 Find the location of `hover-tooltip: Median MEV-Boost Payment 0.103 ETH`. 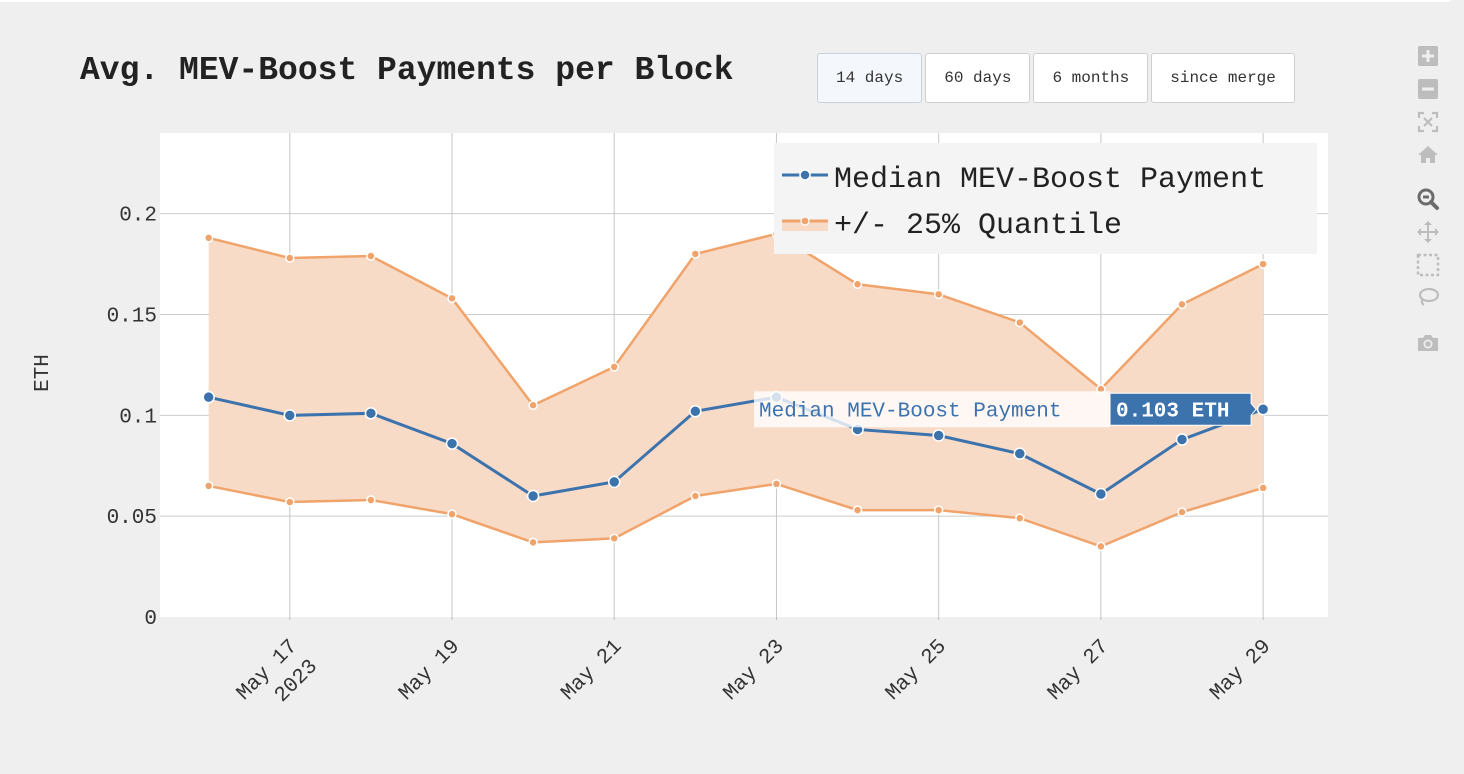

hover-tooltip: Median MEV-Boost Payment 0.103 ETH is located at coordinates (1005, 409).